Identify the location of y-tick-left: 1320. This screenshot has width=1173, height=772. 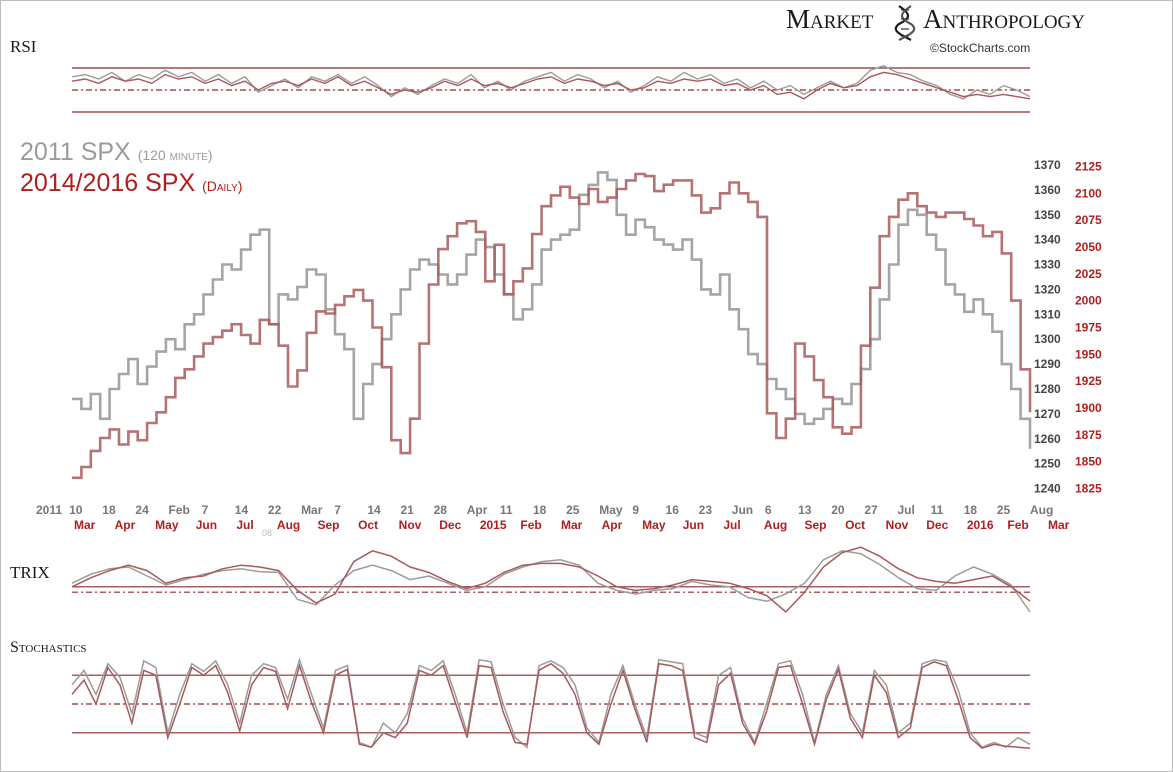
(1047, 289).